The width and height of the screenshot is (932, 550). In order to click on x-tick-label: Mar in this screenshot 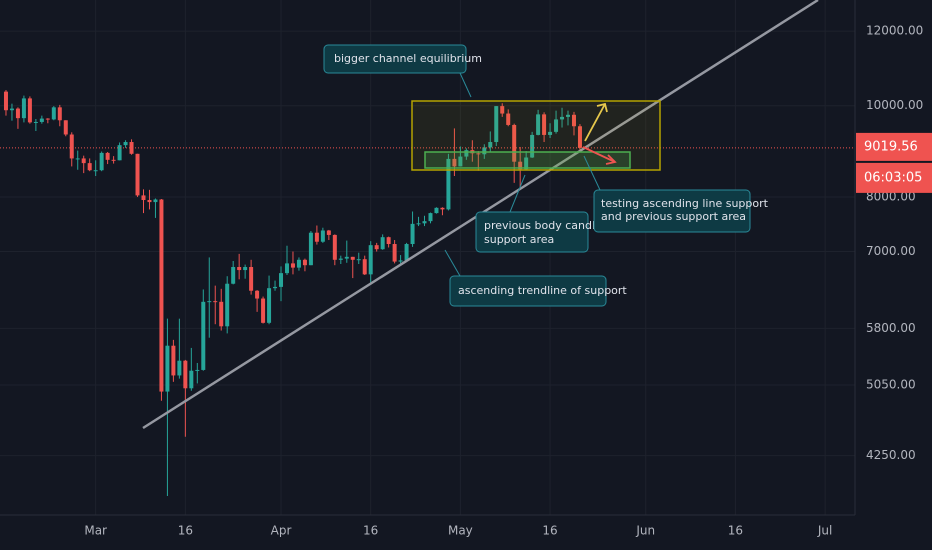, I will do `click(95, 531)`.